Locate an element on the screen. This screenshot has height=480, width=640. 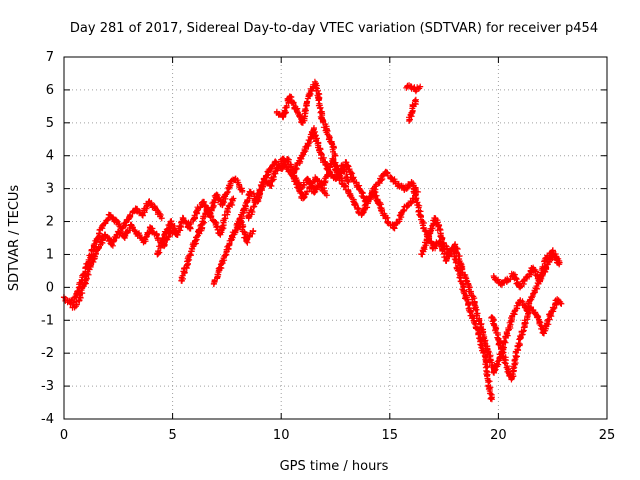
x-tick-label: 10 is located at coordinates (281, 435).